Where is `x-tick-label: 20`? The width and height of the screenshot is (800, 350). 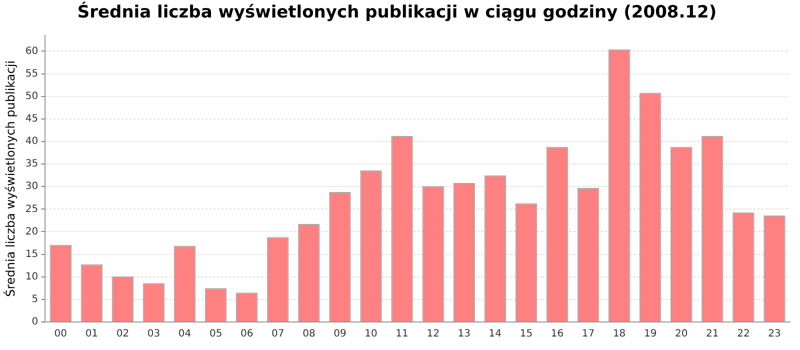 x-tick-label: 20 is located at coordinates (681, 334).